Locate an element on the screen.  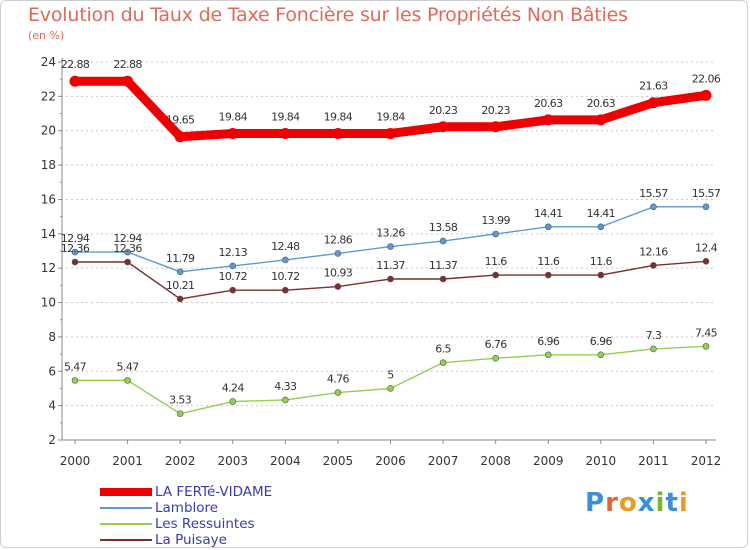
x-tick-label: 2012 is located at coordinates (706, 461).